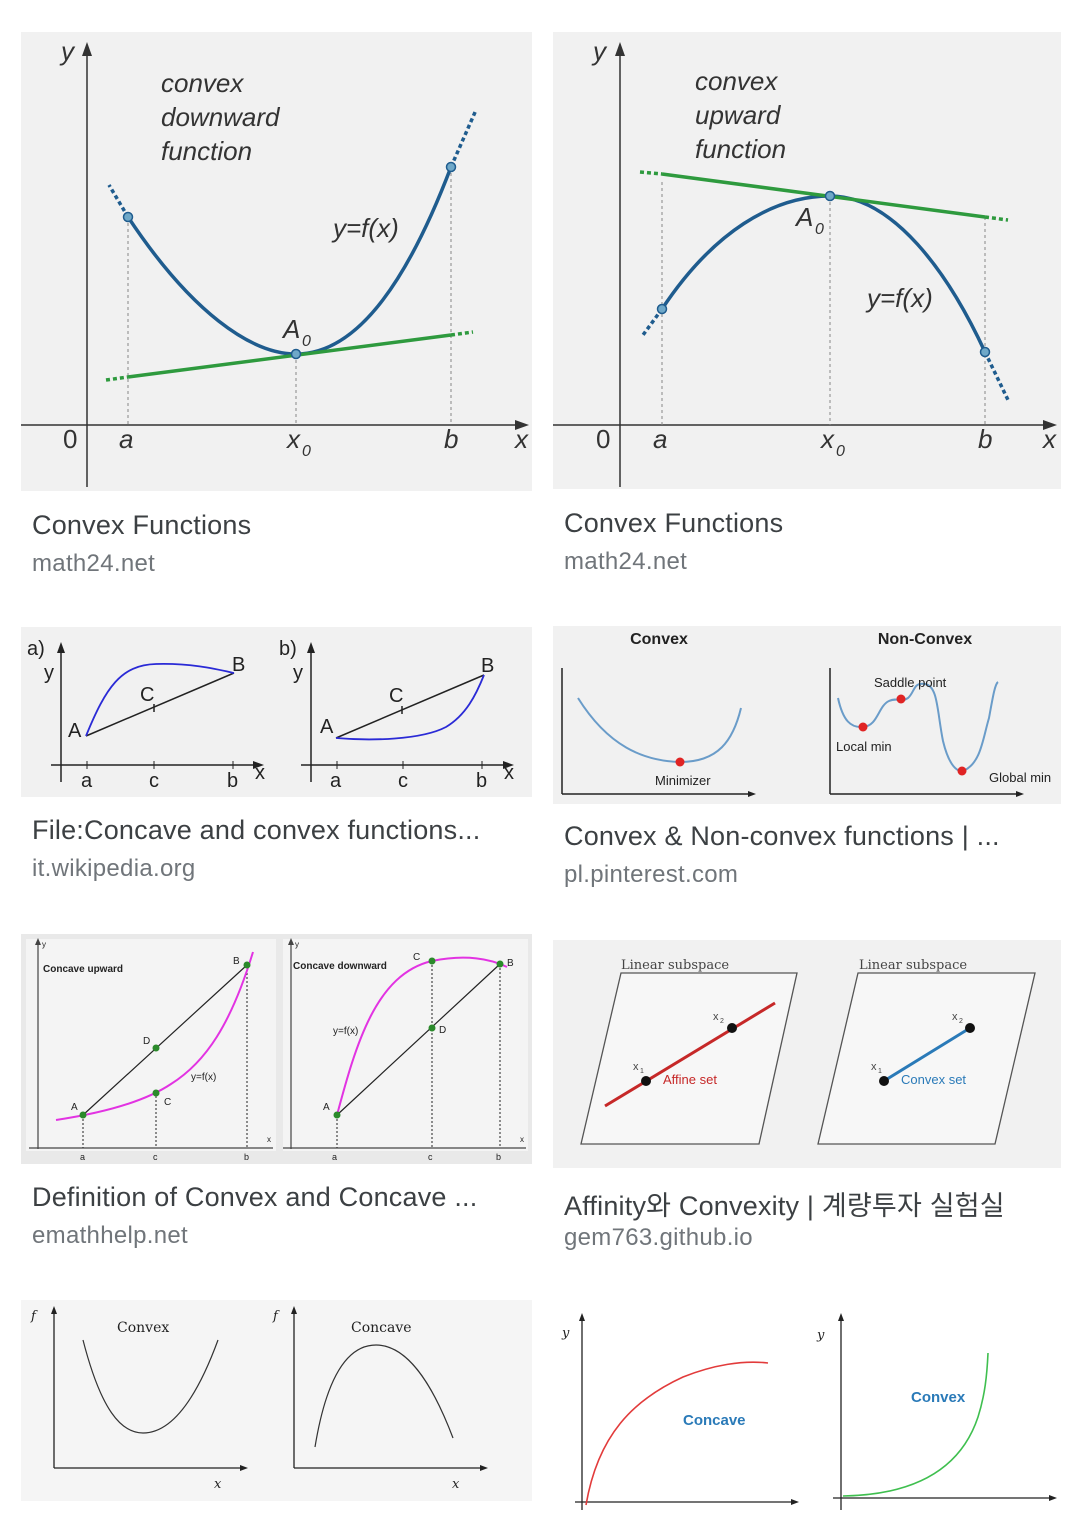 The image size is (1080, 1516). What do you see at coordinates (938, 1397) in the screenshot?
I see `curve-label: Convex` at bounding box center [938, 1397].